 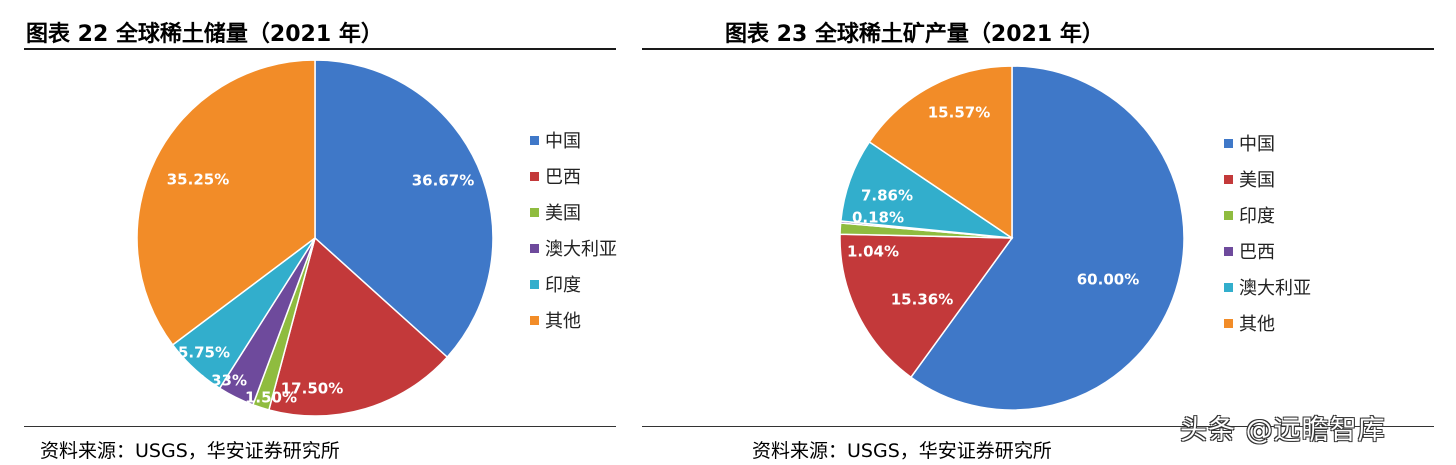 I want to click on title-rule-right, so click(x=1038, y=49).